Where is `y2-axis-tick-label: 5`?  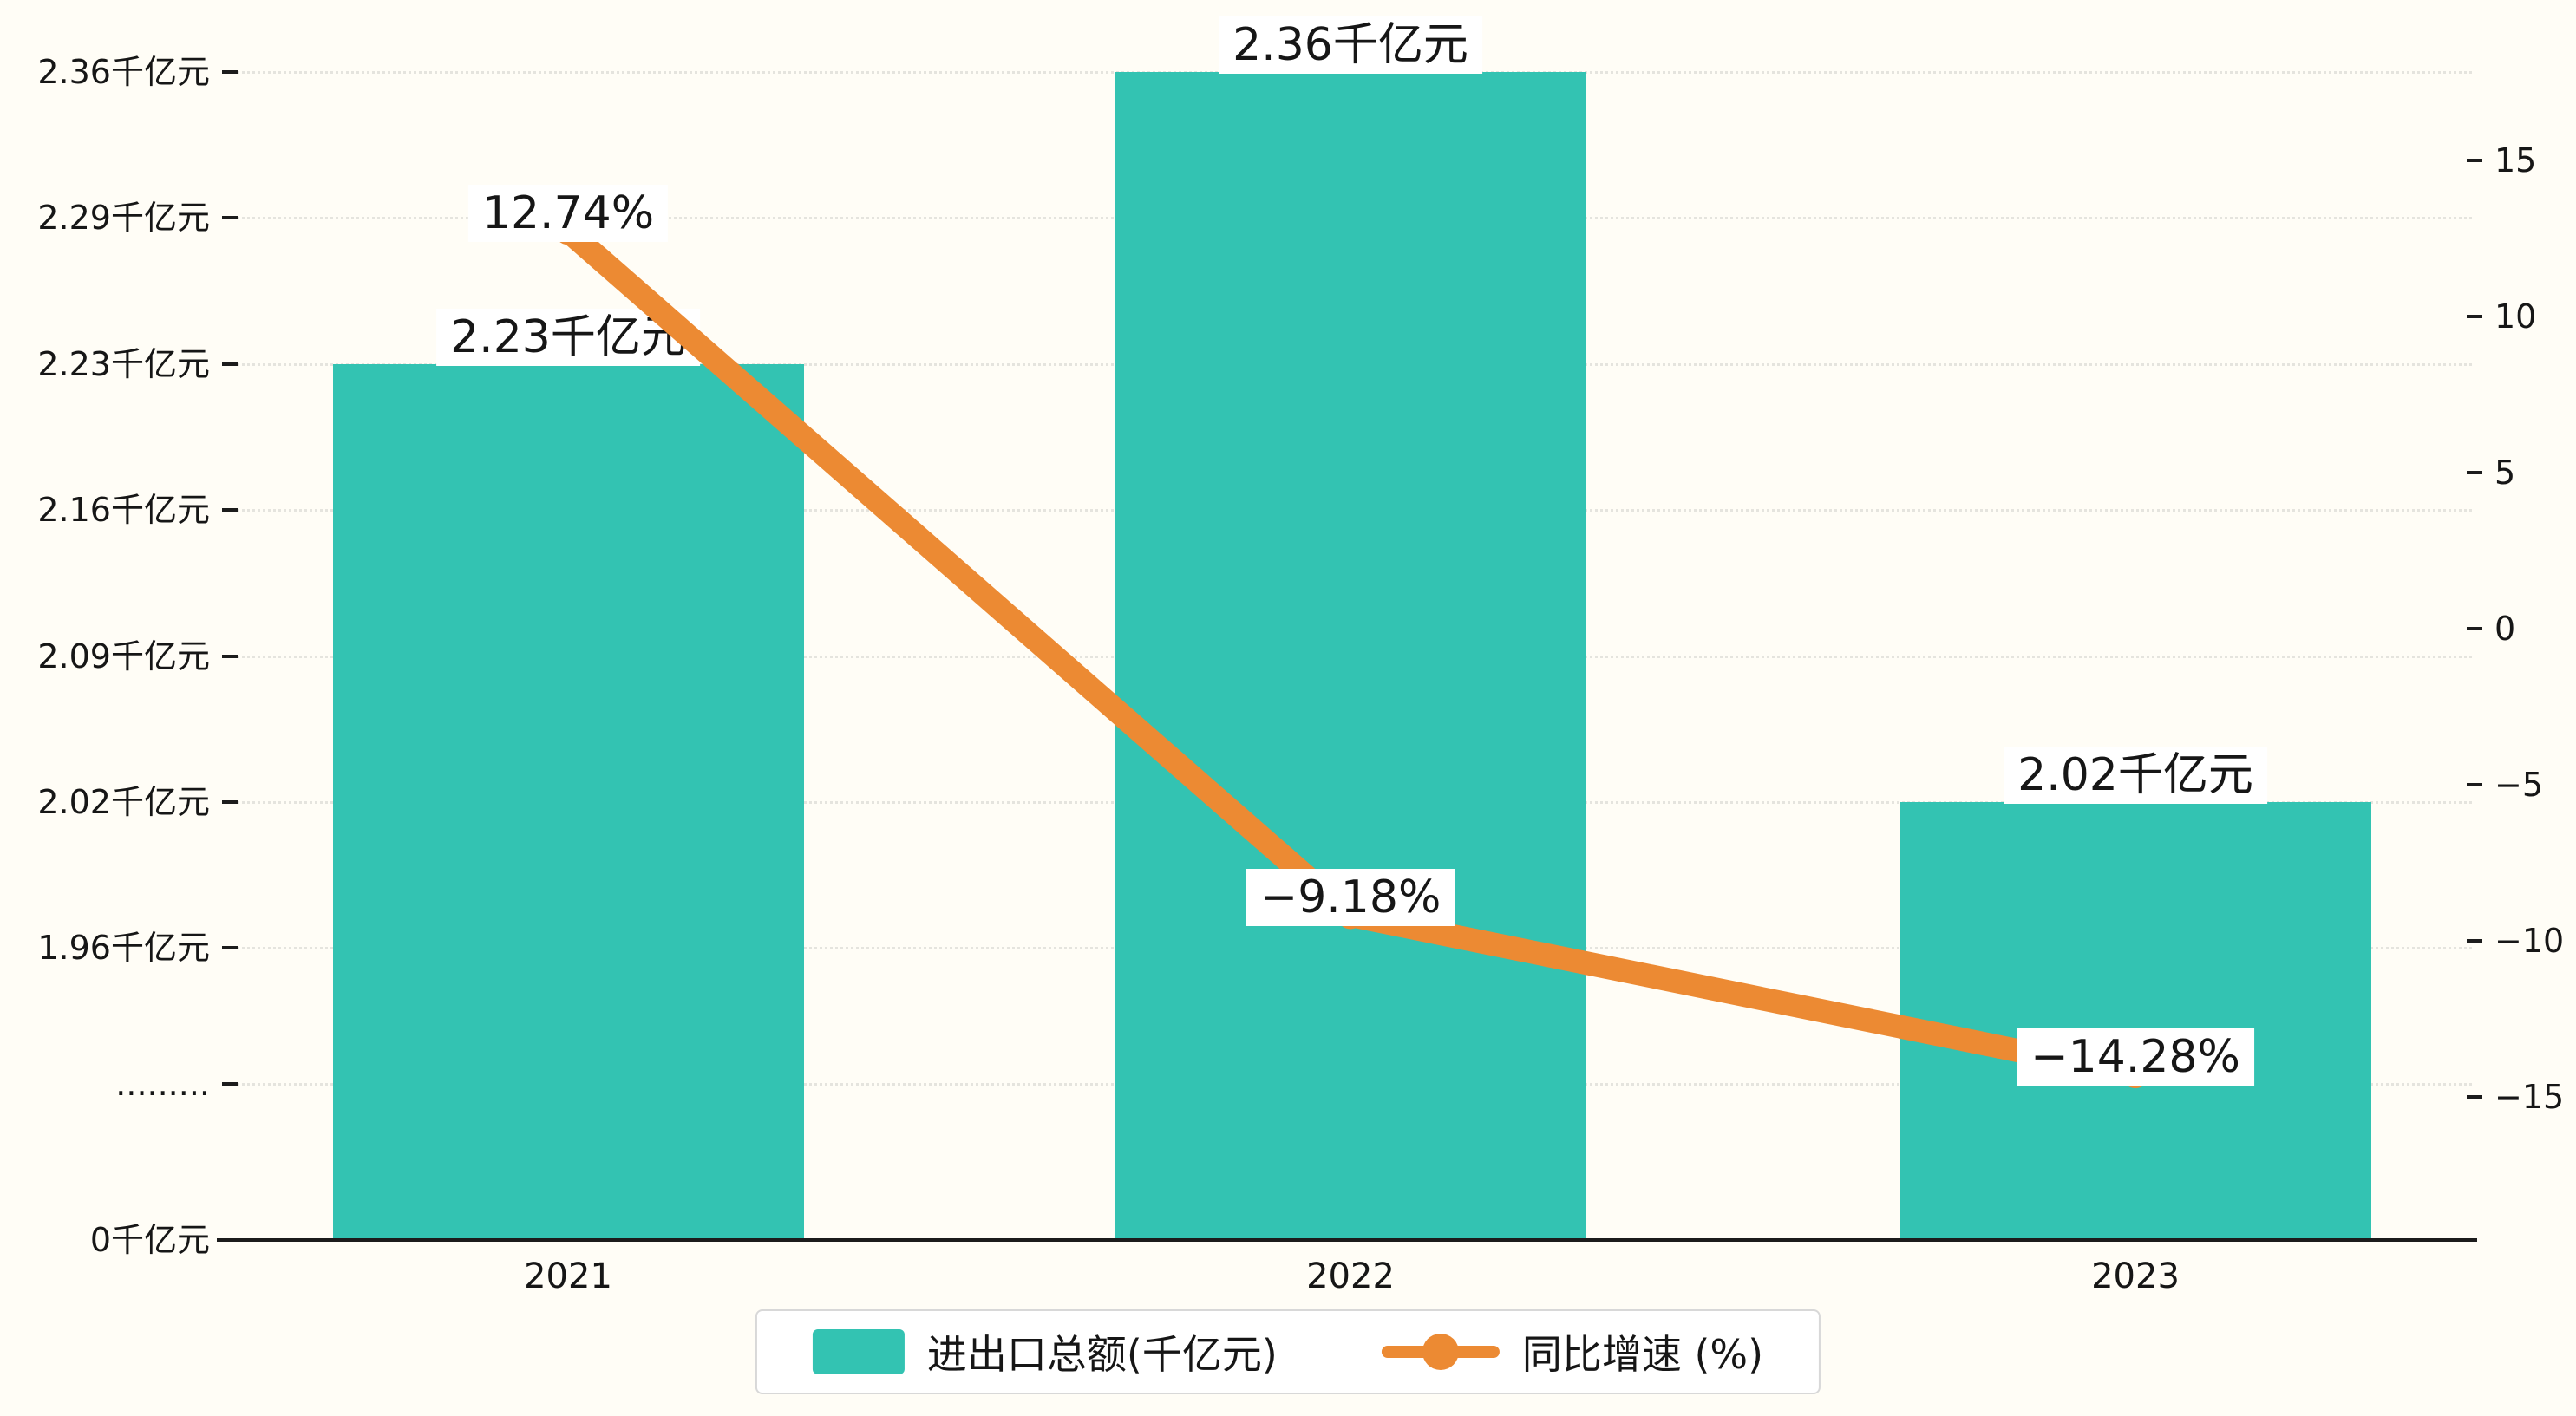 y2-axis-tick-label: 5 is located at coordinates (2505, 473).